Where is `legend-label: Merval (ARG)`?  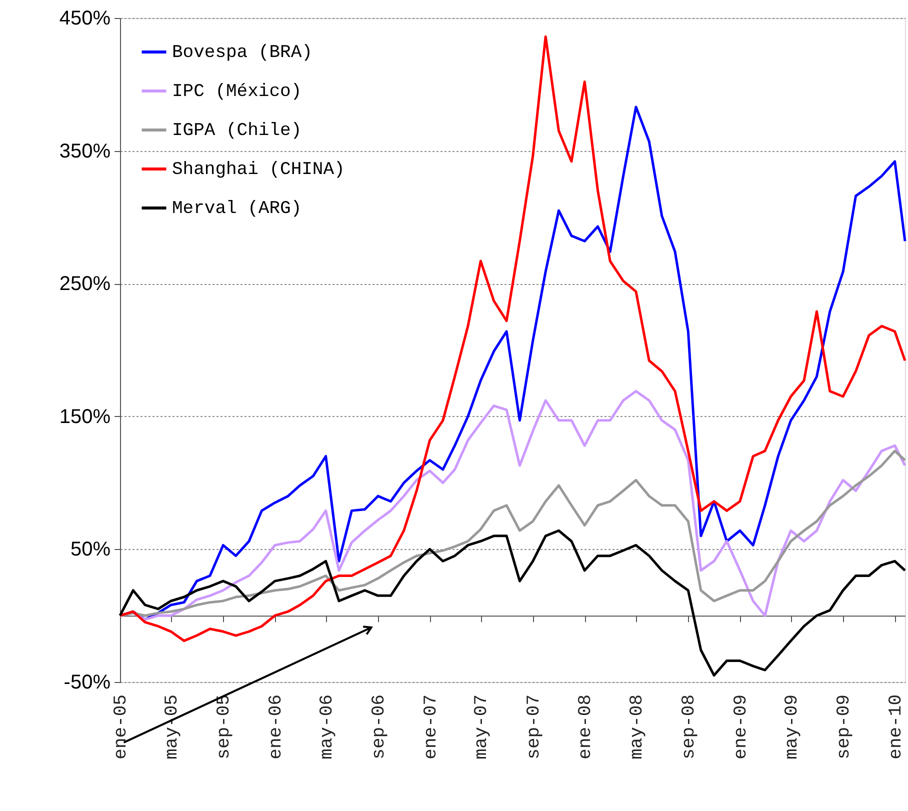
legend-label: Merval (ARG) is located at coordinates (237, 209).